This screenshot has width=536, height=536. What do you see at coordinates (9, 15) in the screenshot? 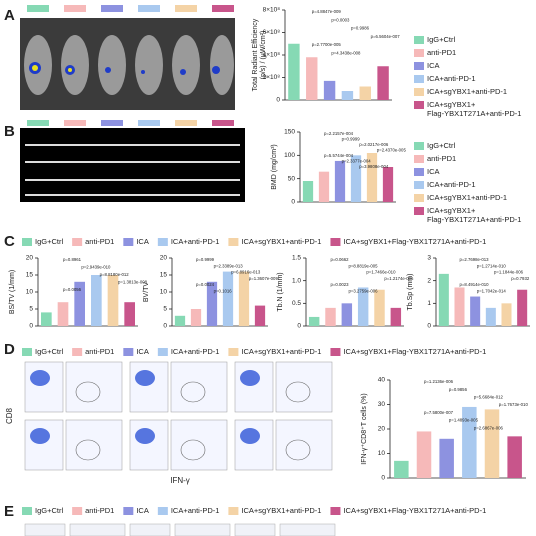
I see `panel-label: A` at bounding box center [9, 15].